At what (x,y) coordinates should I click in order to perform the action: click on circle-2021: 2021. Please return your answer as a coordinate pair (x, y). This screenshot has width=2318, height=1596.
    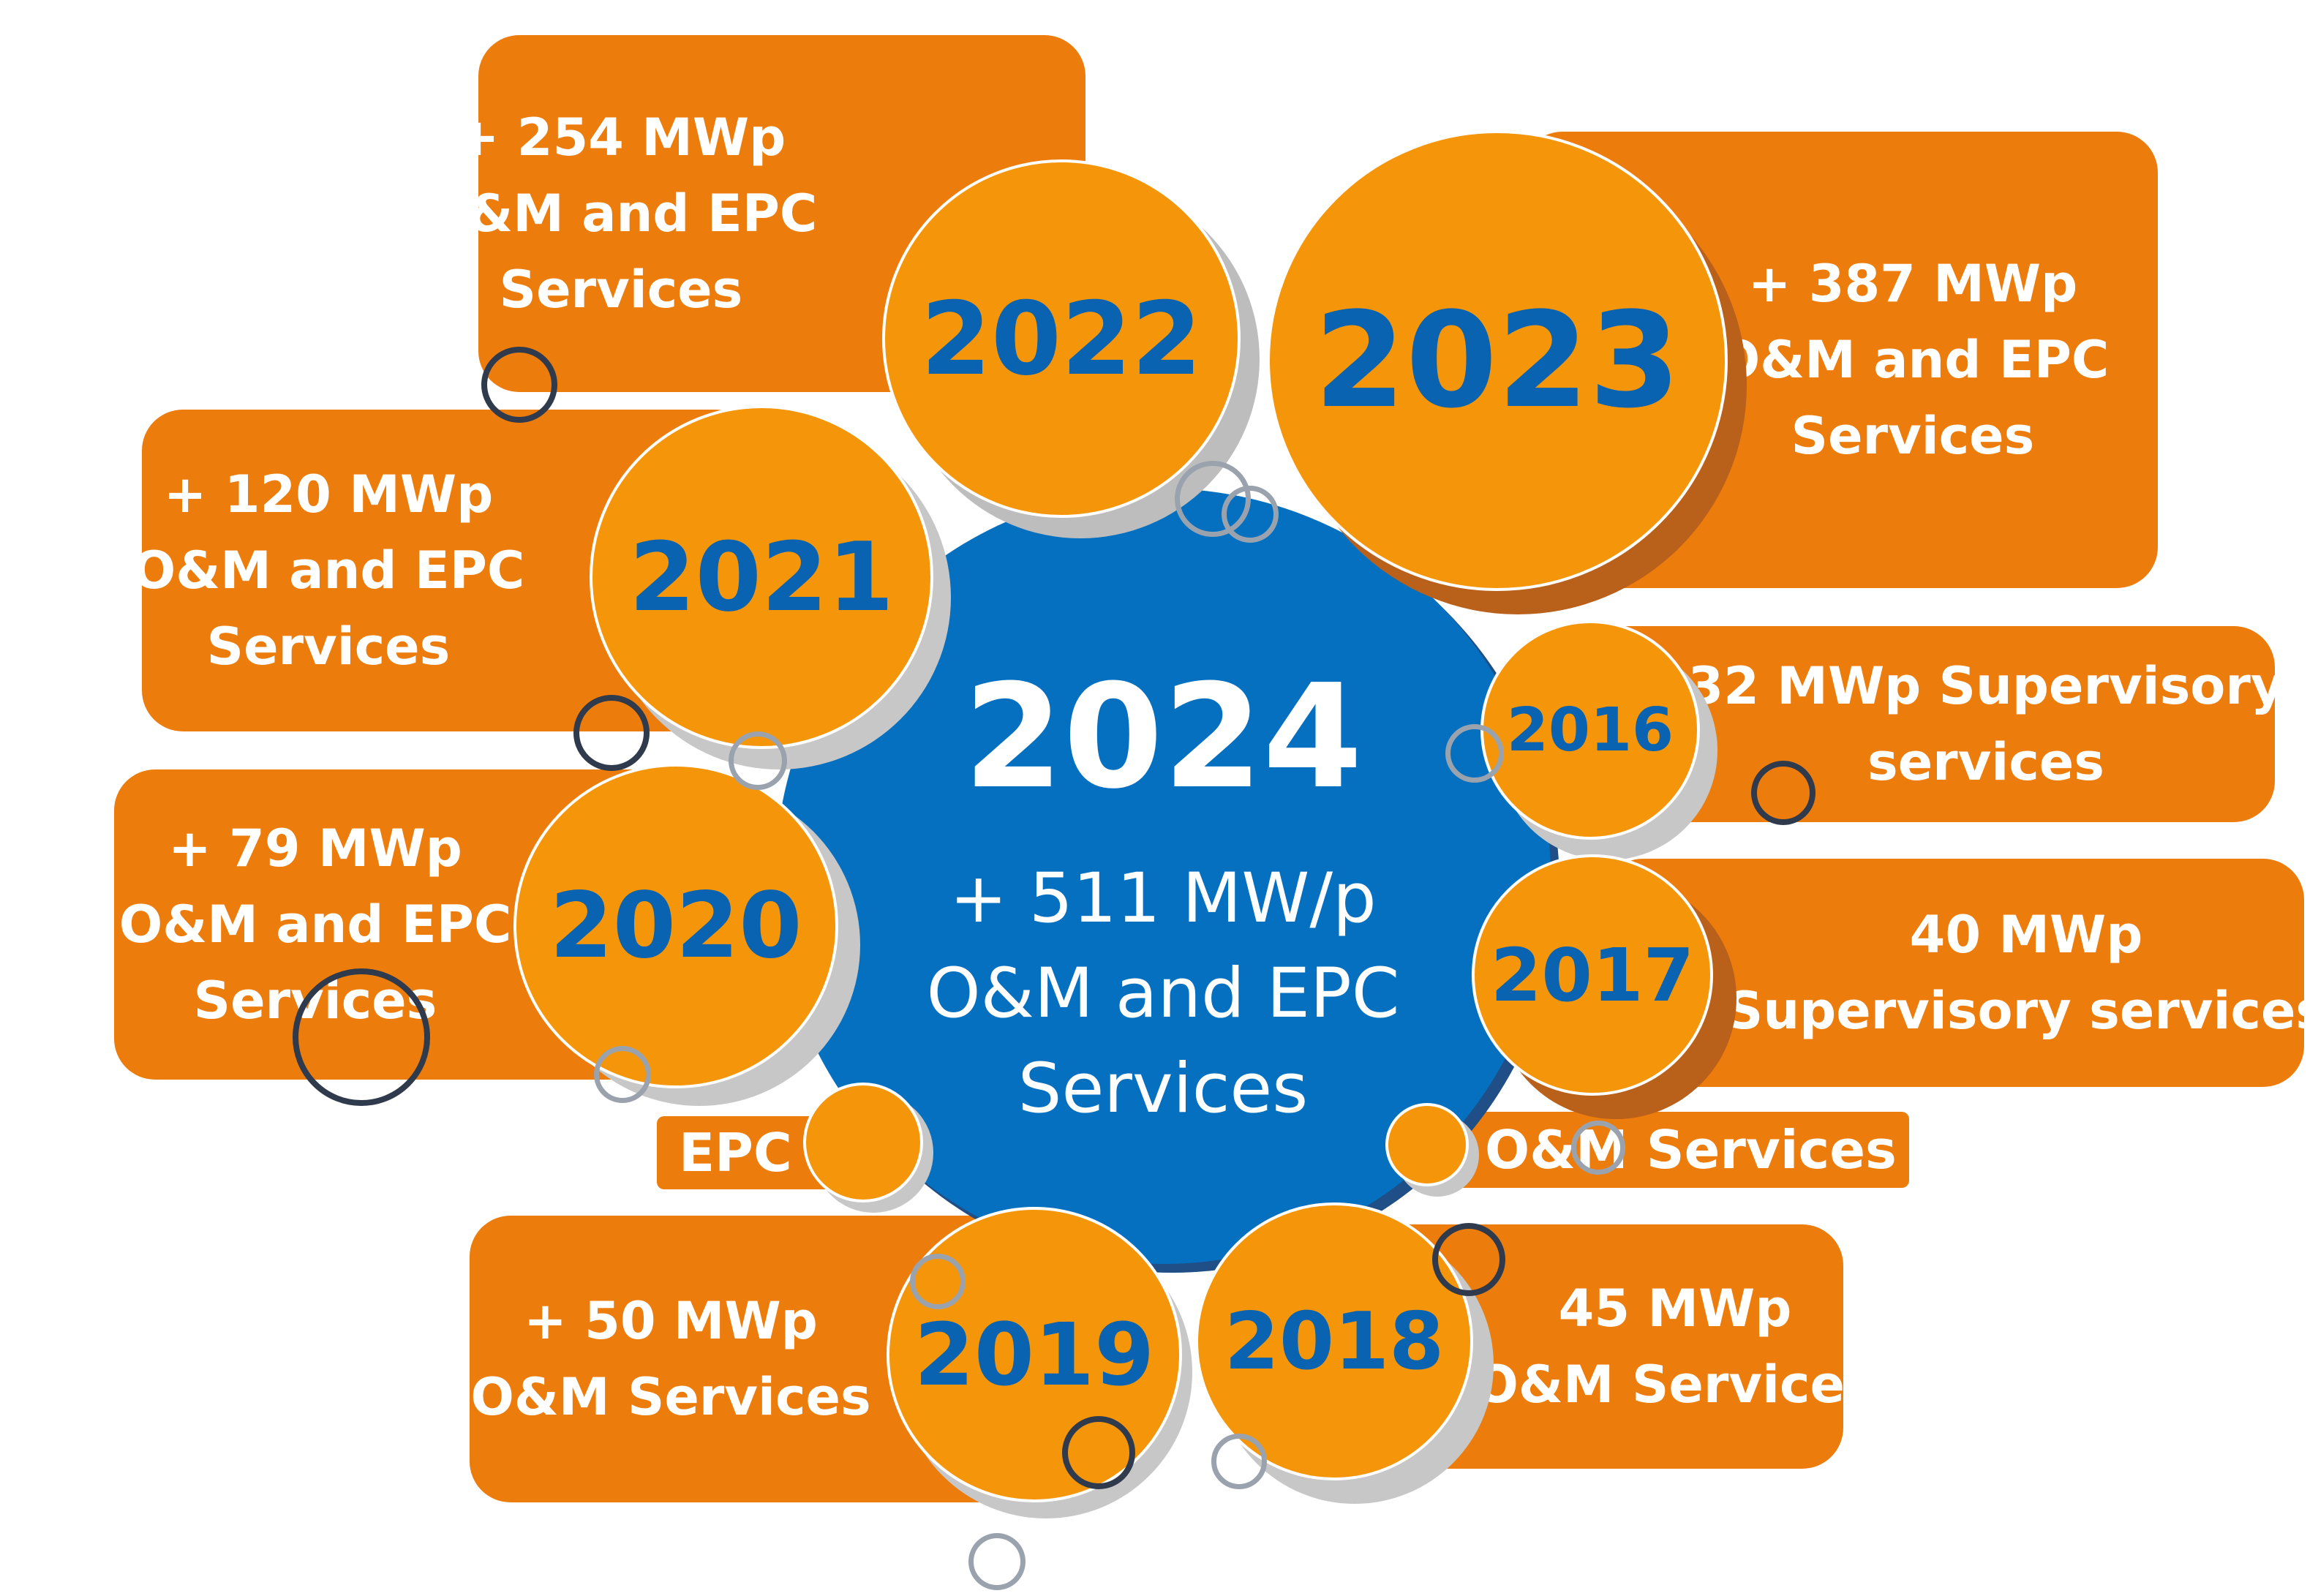
    Looking at the image, I should click on (761, 577).